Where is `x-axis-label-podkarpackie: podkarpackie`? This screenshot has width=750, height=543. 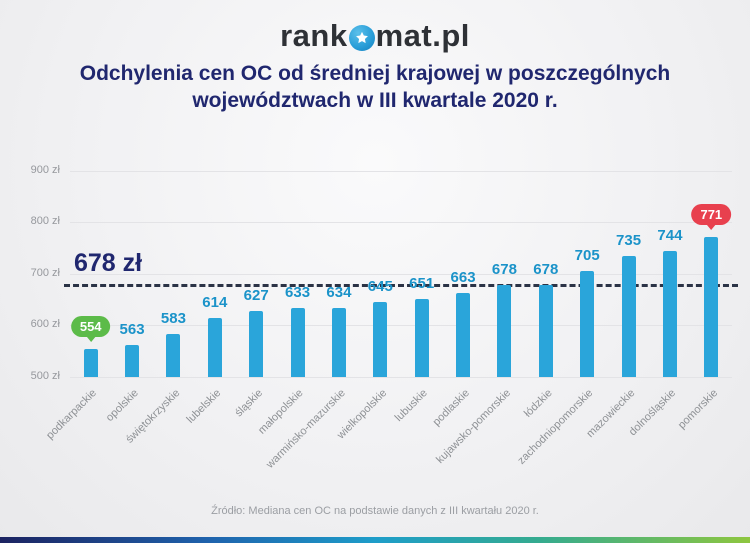
x-axis-label-podkarpackie: podkarpackie is located at coordinates (72, 414).